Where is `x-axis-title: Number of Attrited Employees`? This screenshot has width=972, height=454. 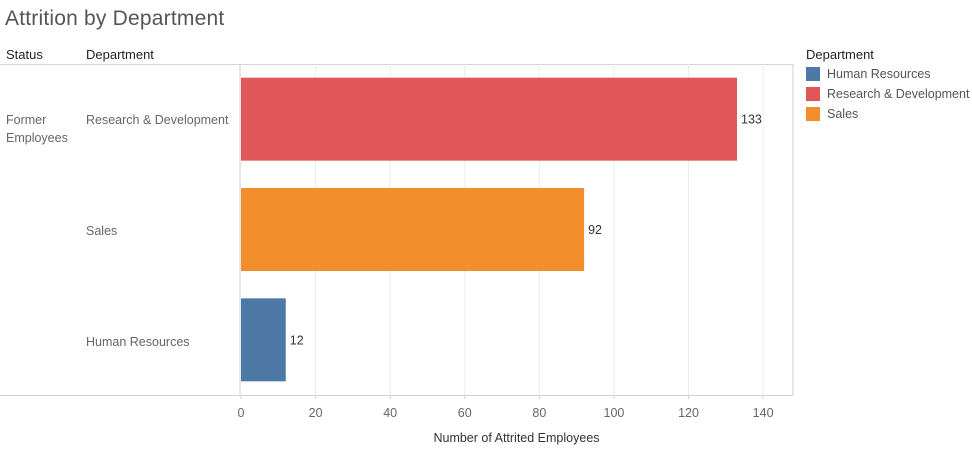 x-axis-title: Number of Attrited Employees is located at coordinates (516, 438).